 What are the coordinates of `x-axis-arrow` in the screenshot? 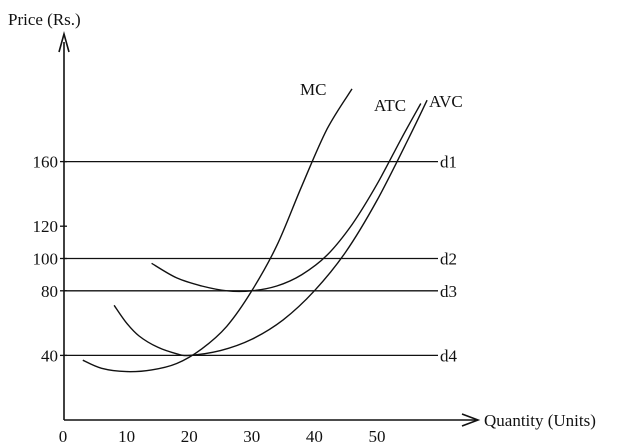 It's located at (471, 420).